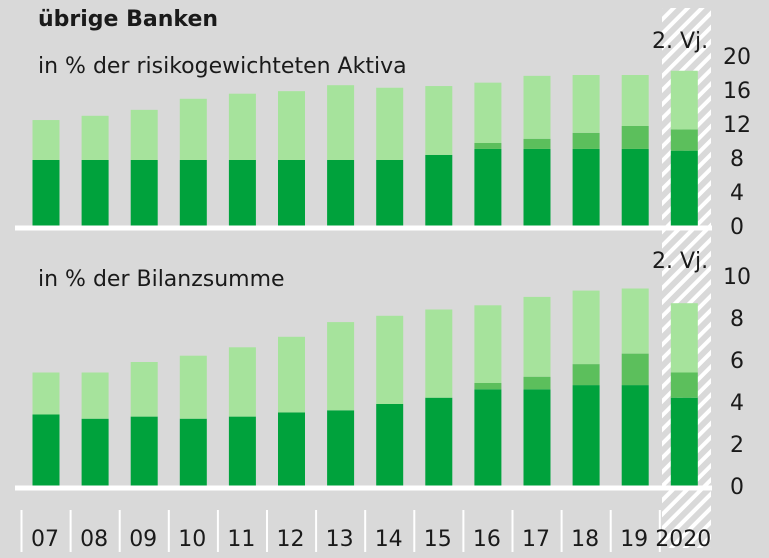 The width and height of the screenshot is (769, 558). I want to click on x-tick-label: 14, so click(389, 539).